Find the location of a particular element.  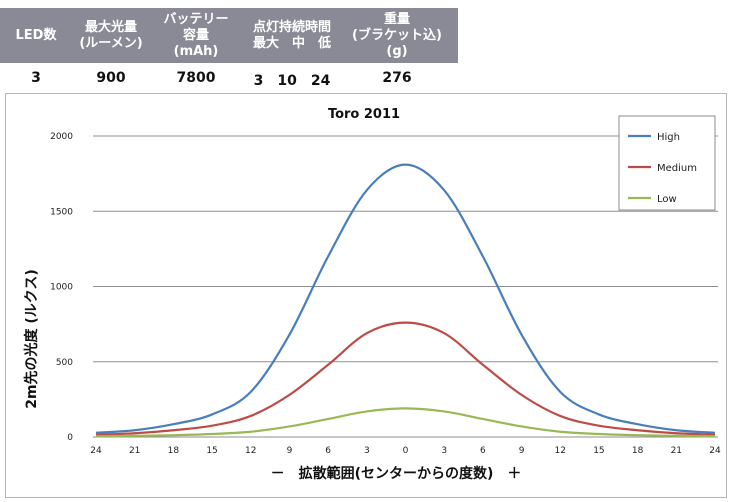

spec-value-4: 276 is located at coordinates (397, 78).